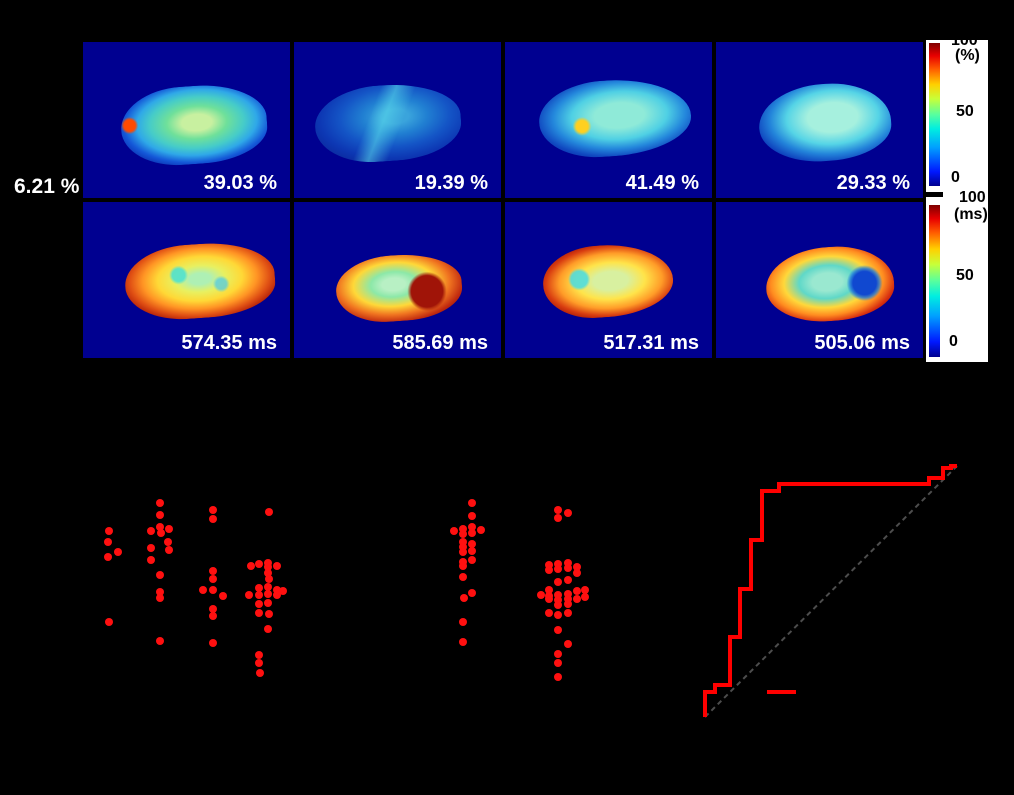 The height and width of the screenshot is (795, 1014). I want to click on map-panel-row1-col3: 41.49 %, so click(608, 120).